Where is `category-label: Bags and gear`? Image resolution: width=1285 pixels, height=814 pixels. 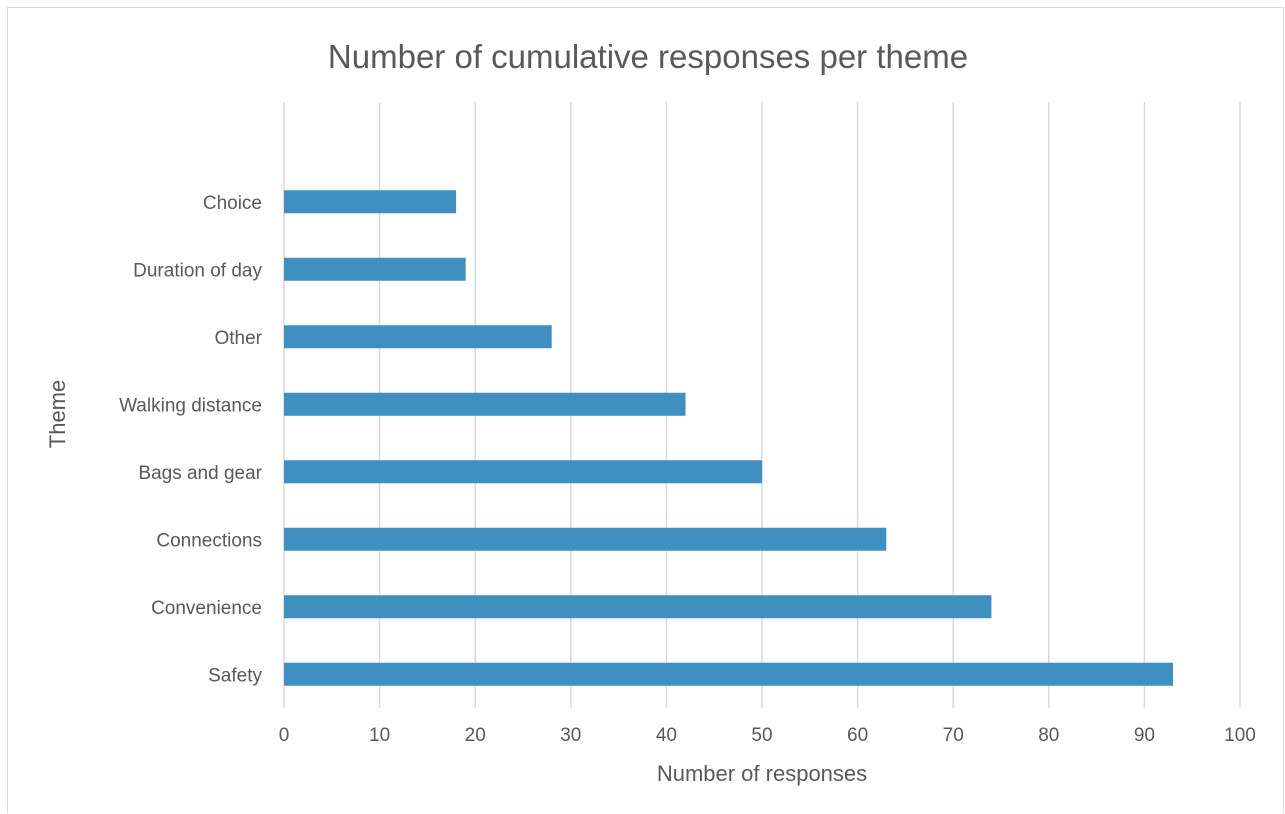
category-label: Bags and gear is located at coordinates (200, 473).